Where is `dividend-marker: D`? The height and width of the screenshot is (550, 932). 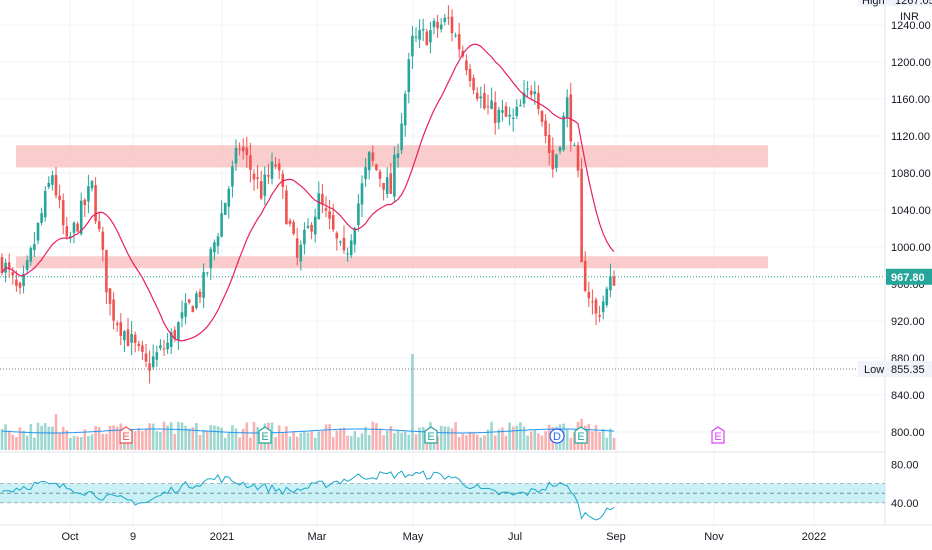 dividend-marker: D is located at coordinates (557, 436).